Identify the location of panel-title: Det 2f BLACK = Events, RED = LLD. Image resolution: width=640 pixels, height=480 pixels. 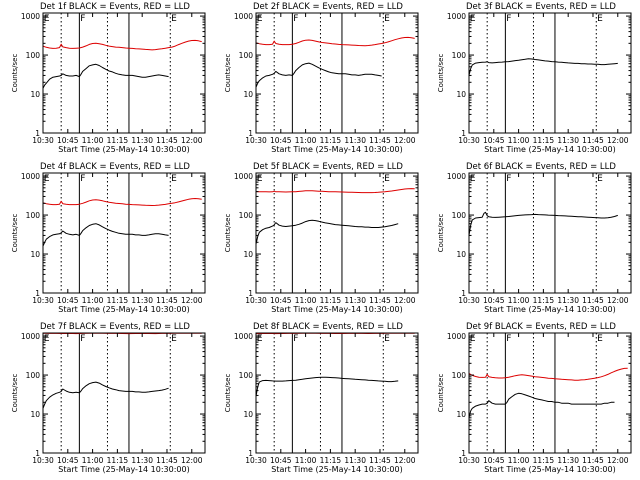
(328, 7).